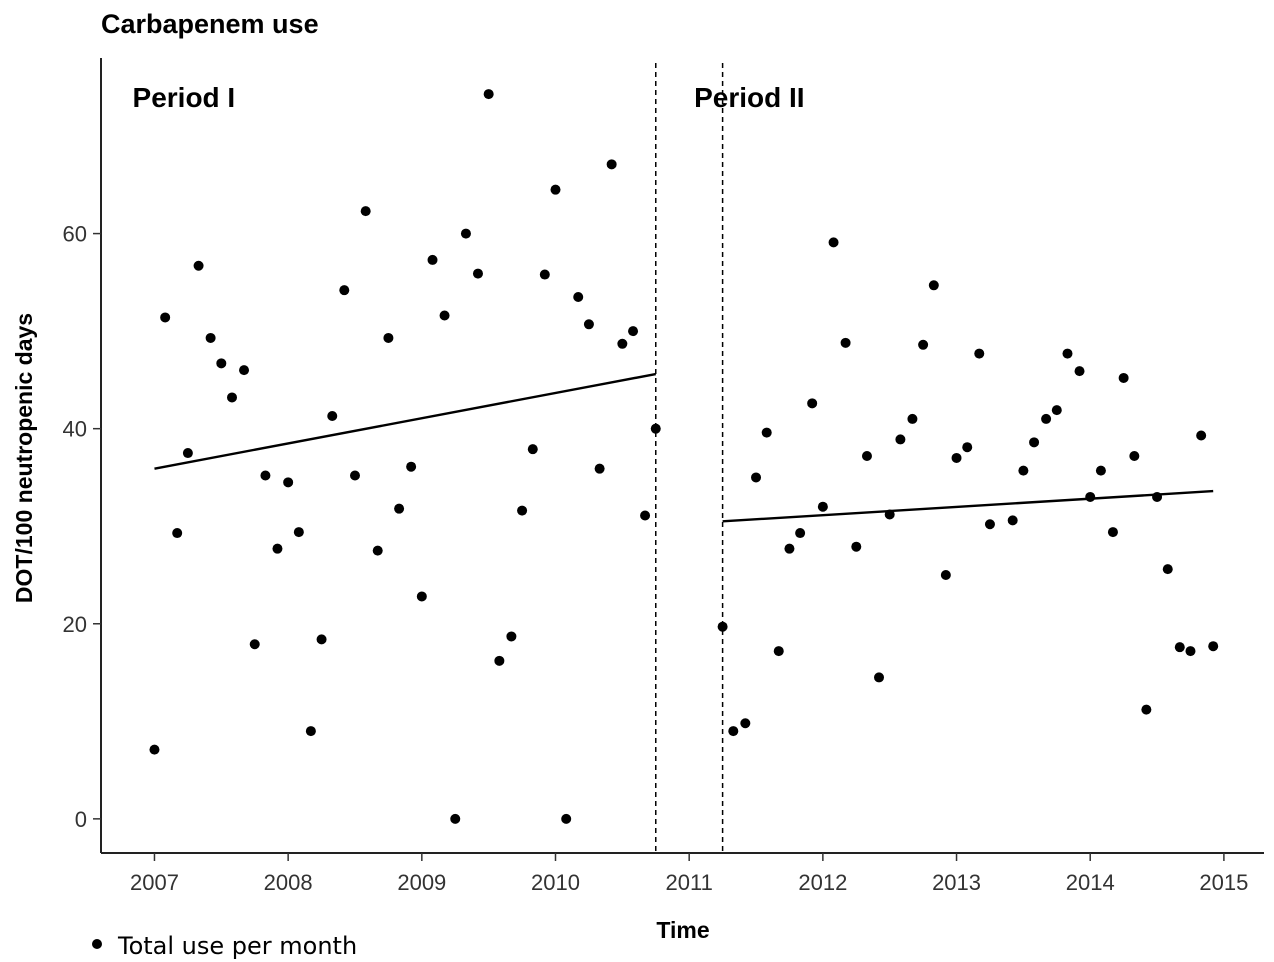  What do you see at coordinates (749, 97) in the screenshot?
I see `period-label: Period II` at bounding box center [749, 97].